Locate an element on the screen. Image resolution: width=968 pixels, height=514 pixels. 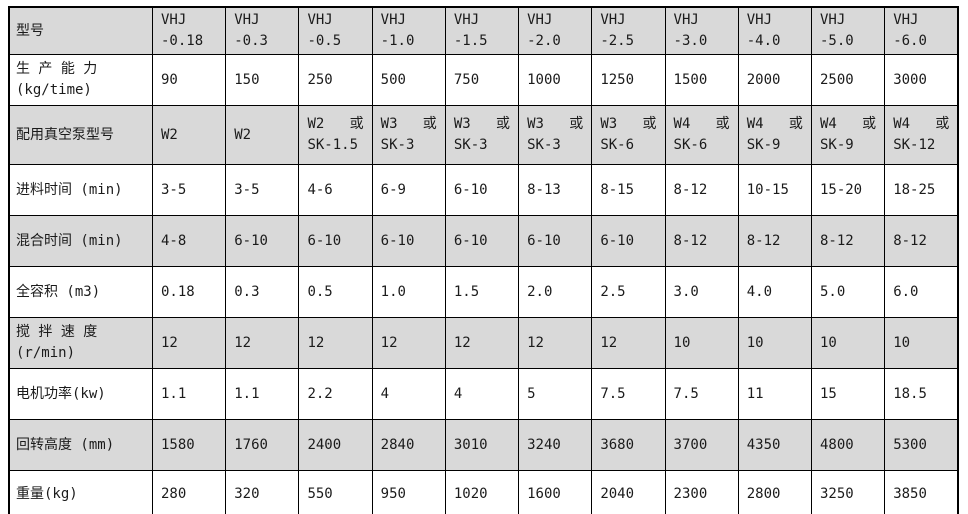
cell-weight-10: 3250 is located at coordinates (848, 492).